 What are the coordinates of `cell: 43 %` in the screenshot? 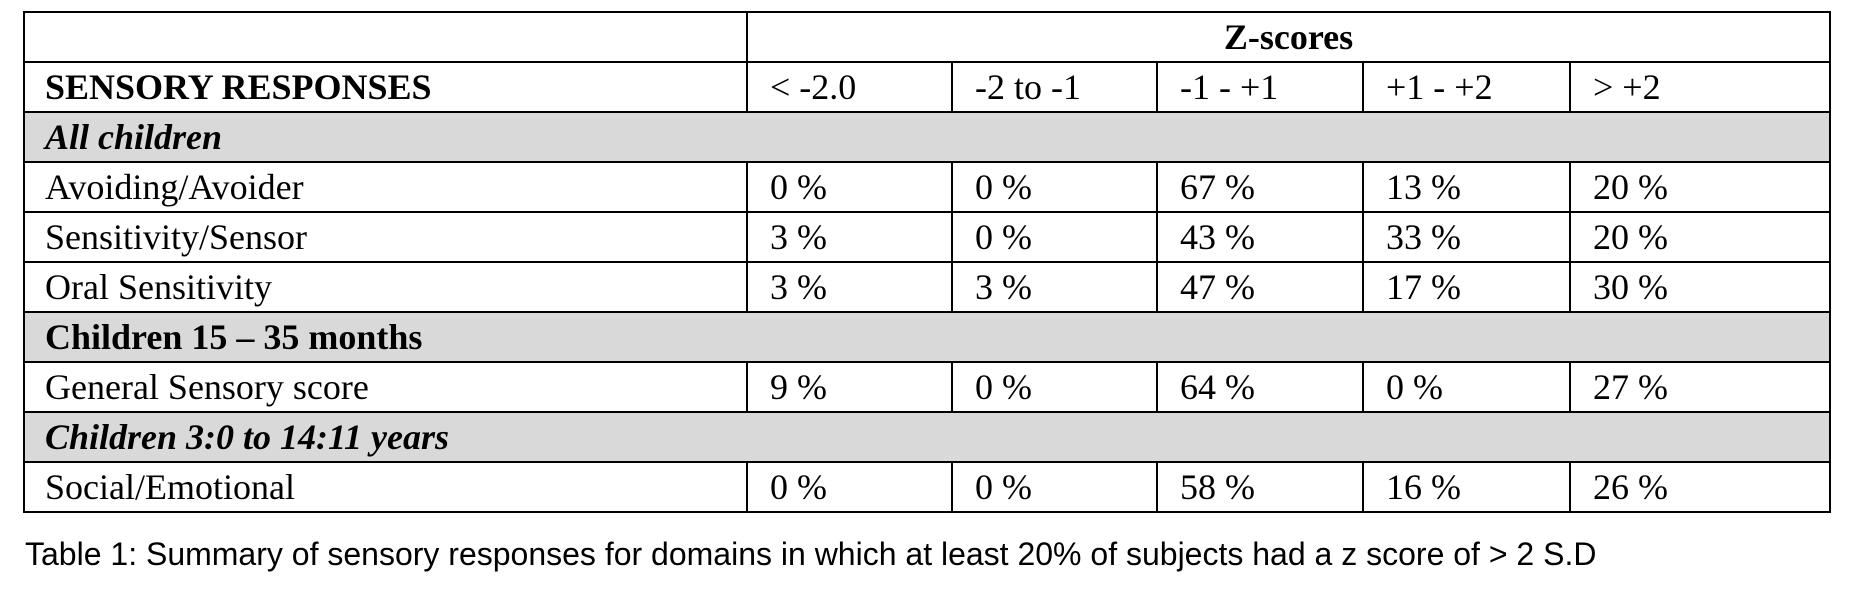 It's located at (1260, 237).